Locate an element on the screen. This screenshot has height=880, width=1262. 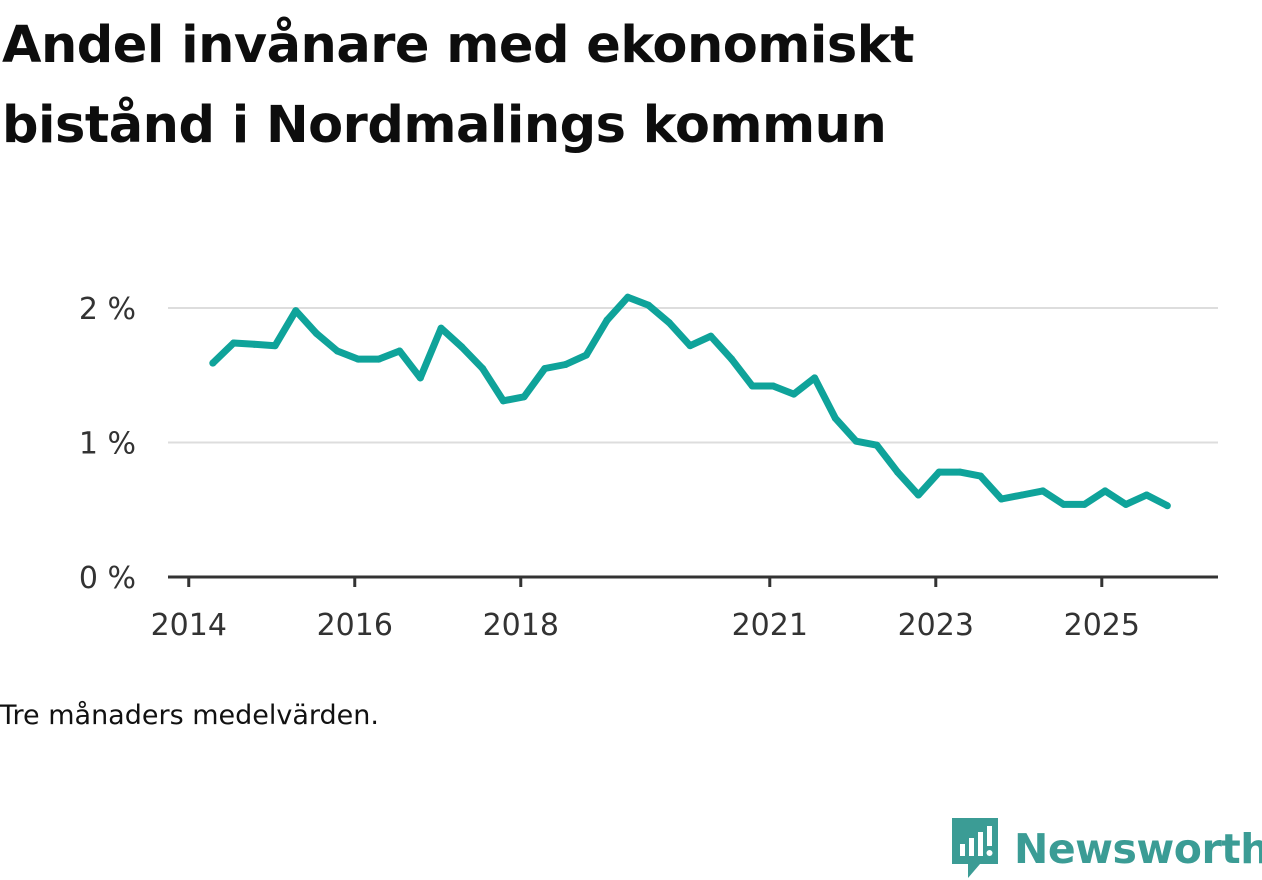
y-tick-label: 1 % is located at coordinates (107, 444).